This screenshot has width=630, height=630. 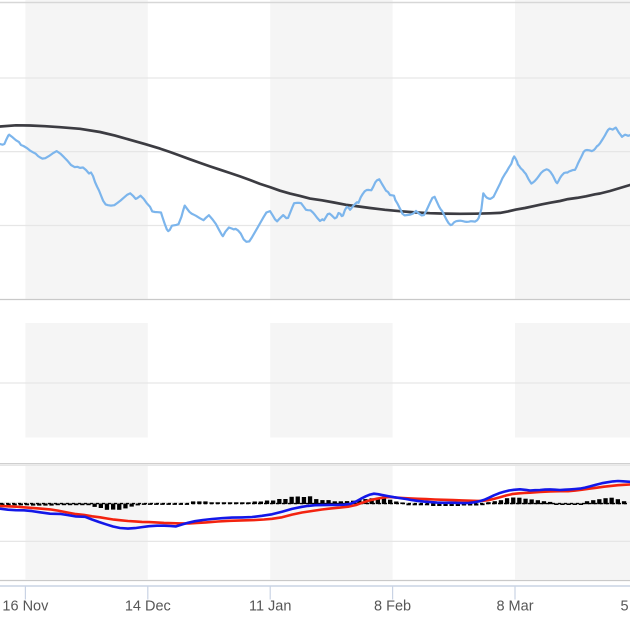 What do you see at coordinates (270, 607) in the screenshot?
I see `svg-text: 11 Jan` at bounding box center [270, 607].